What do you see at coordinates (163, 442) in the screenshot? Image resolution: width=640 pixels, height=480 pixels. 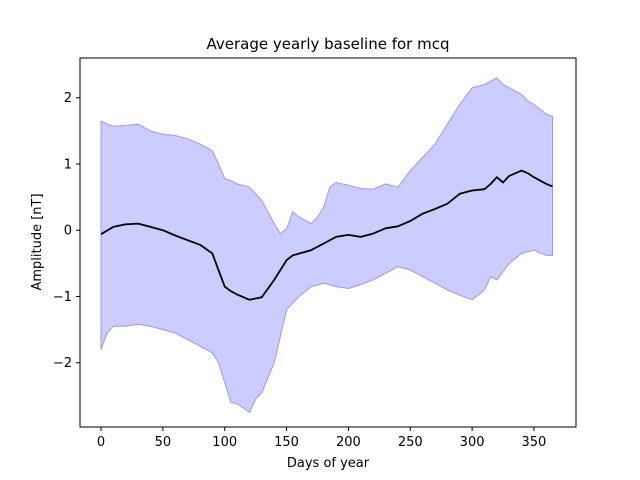 I see `x-tick-label: 50` at bounding box center [163, 442].